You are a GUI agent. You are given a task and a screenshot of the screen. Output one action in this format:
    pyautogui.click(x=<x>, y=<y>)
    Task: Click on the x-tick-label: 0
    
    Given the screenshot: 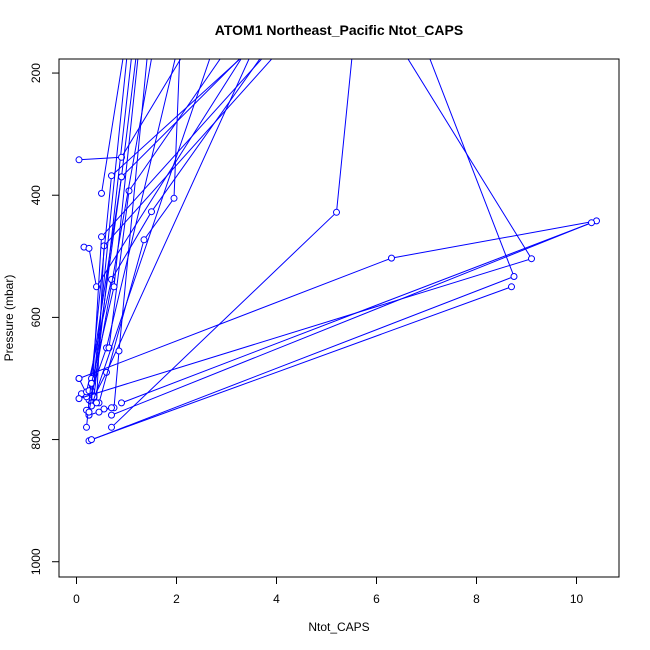 What is the action you would take?
    pyautogui.click(x=76, y=599)
    